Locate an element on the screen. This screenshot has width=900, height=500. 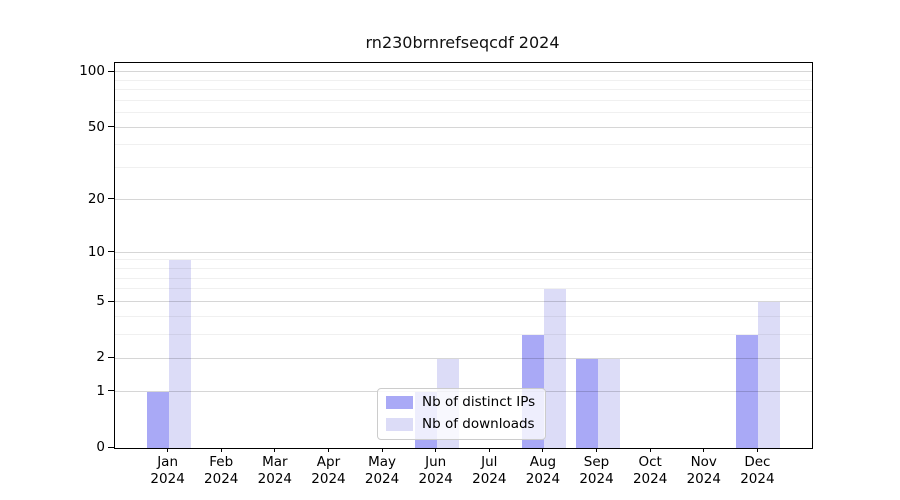
x-tick-month: Sep is located at coordinates (596, 462).